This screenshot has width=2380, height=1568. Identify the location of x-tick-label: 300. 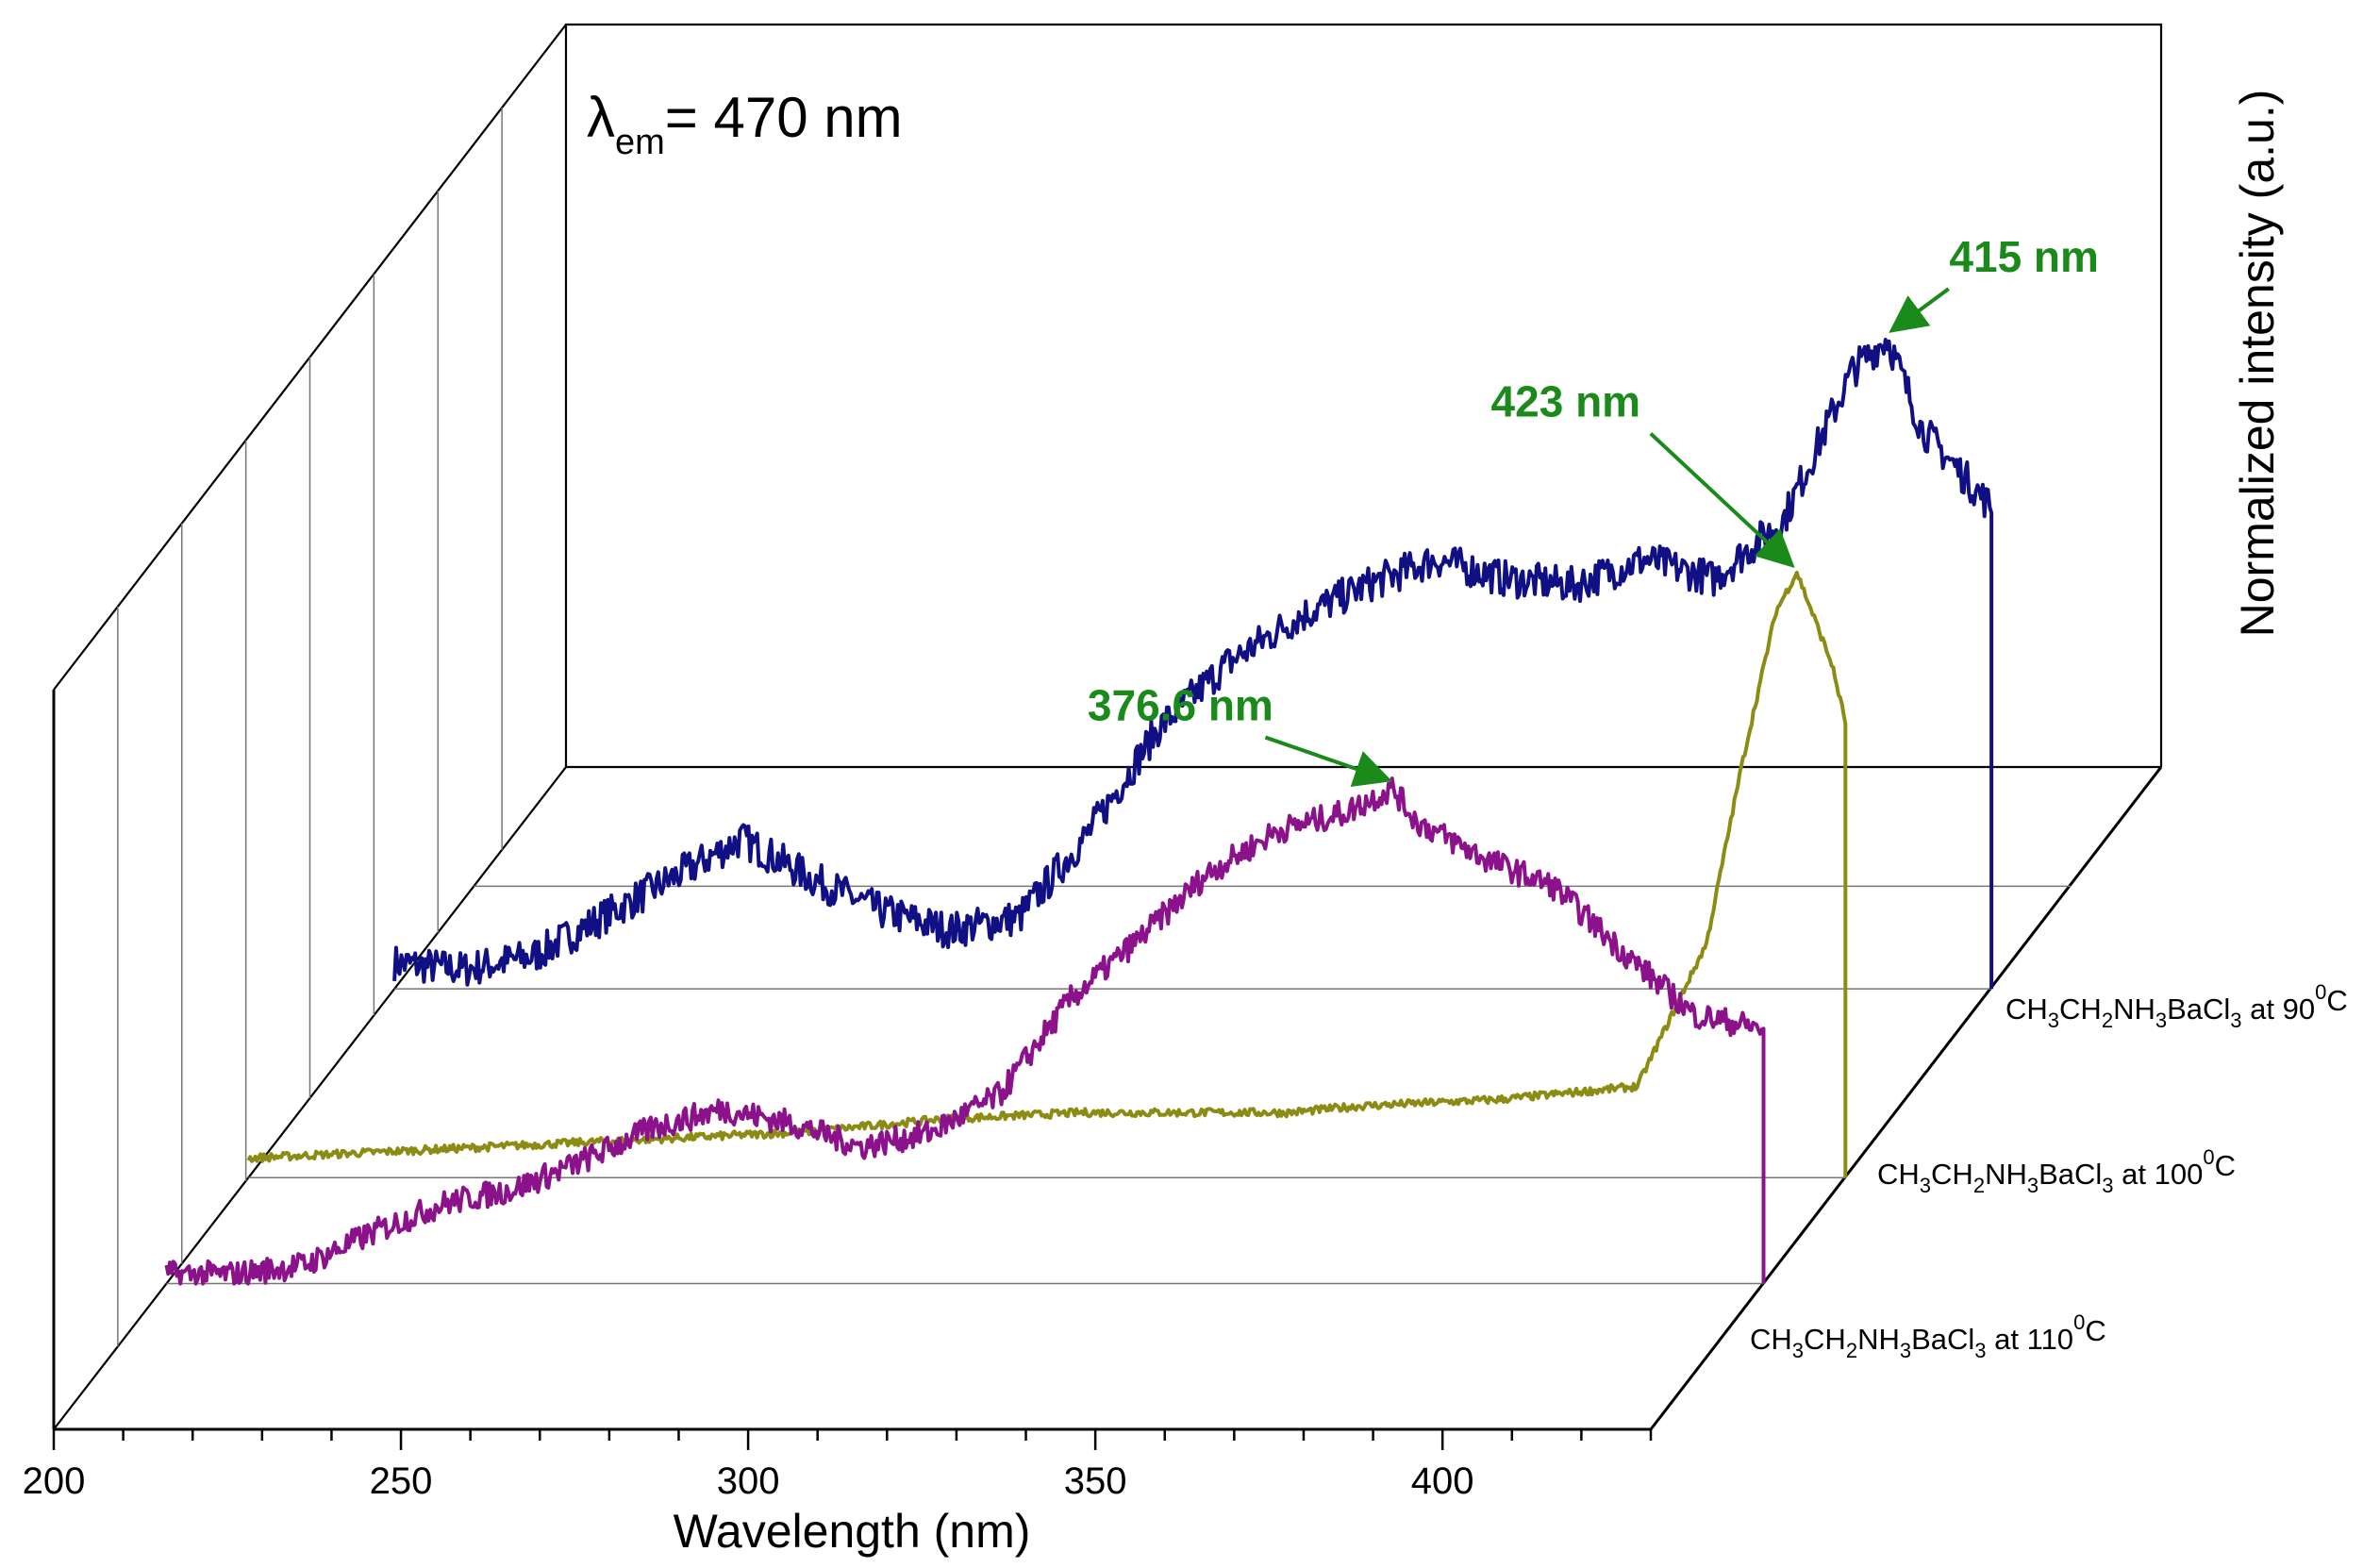
(748, 1481).